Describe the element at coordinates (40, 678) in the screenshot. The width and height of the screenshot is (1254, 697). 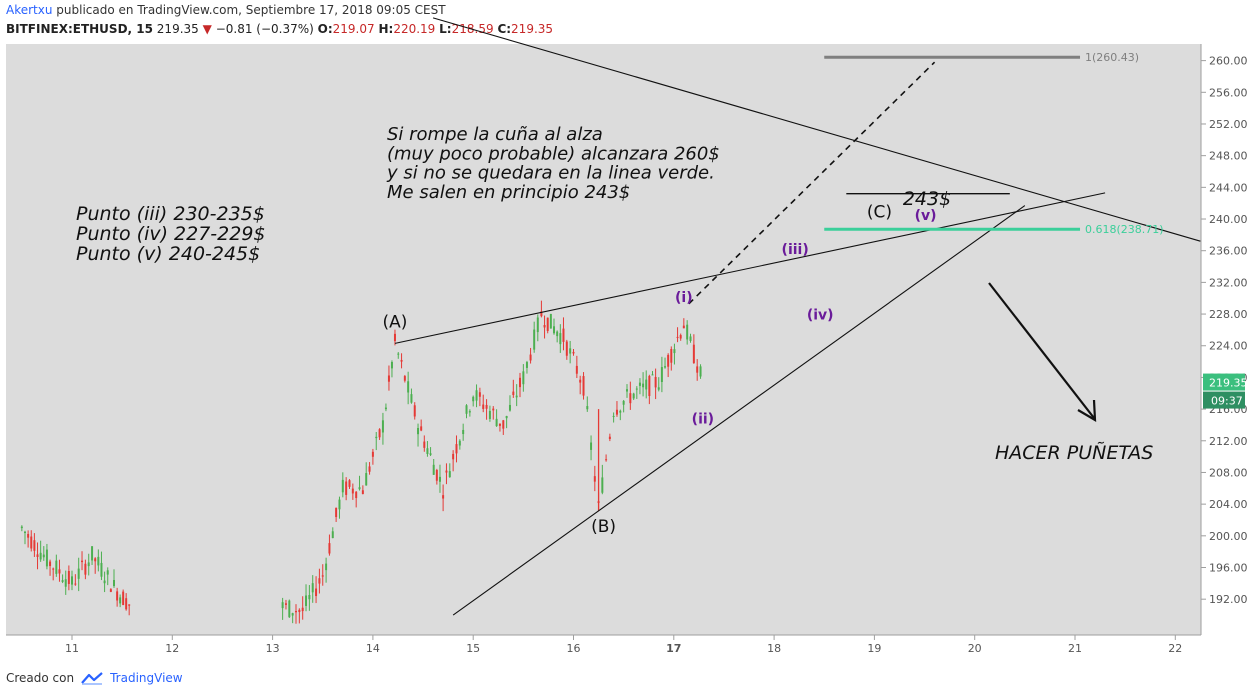
I see `created-with-text: Creado con` at that location.